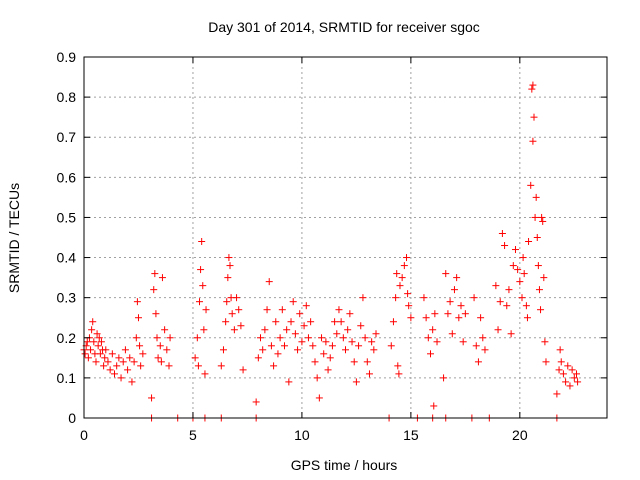  I want to click on y-tick-label: 0.5, so click(67, 217).